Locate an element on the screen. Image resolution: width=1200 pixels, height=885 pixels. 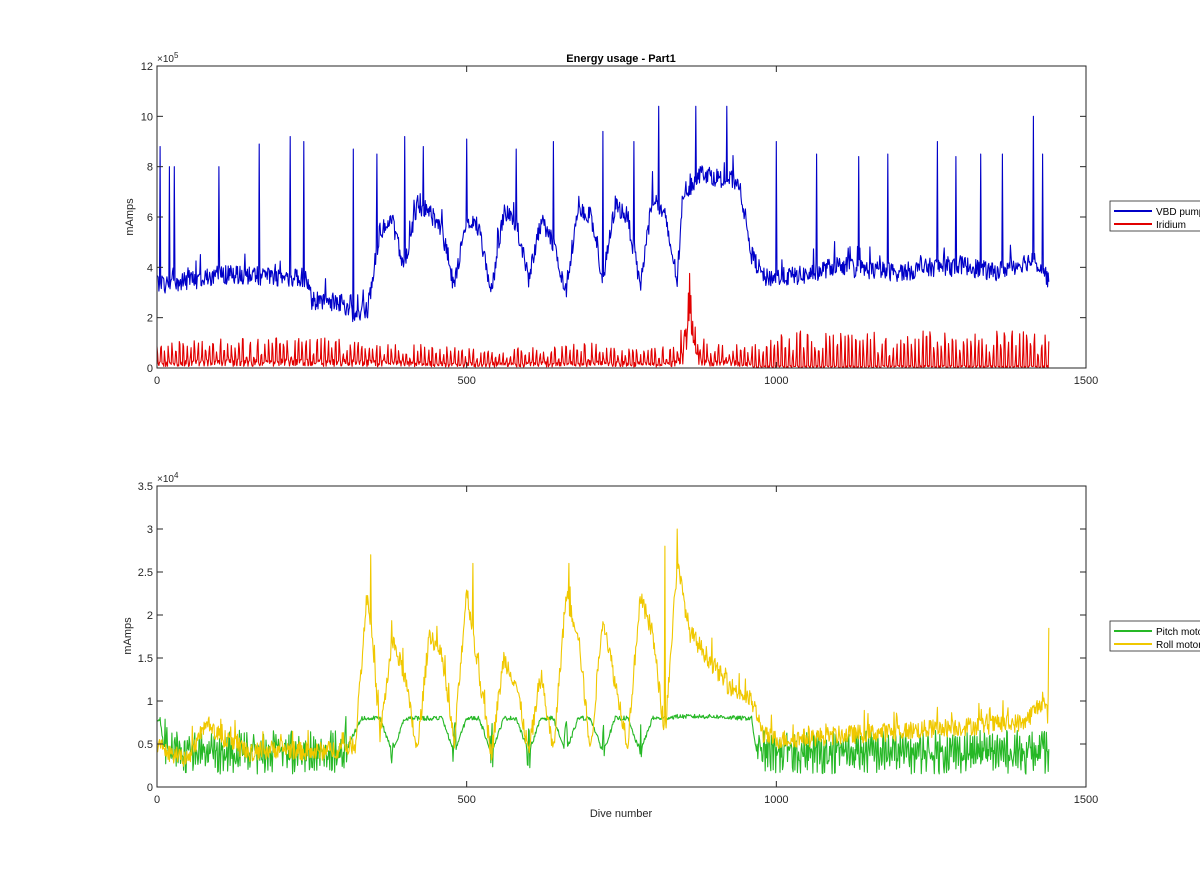
legend-label-roll-motor: Roll motor is located at coordinates (1178, 645).